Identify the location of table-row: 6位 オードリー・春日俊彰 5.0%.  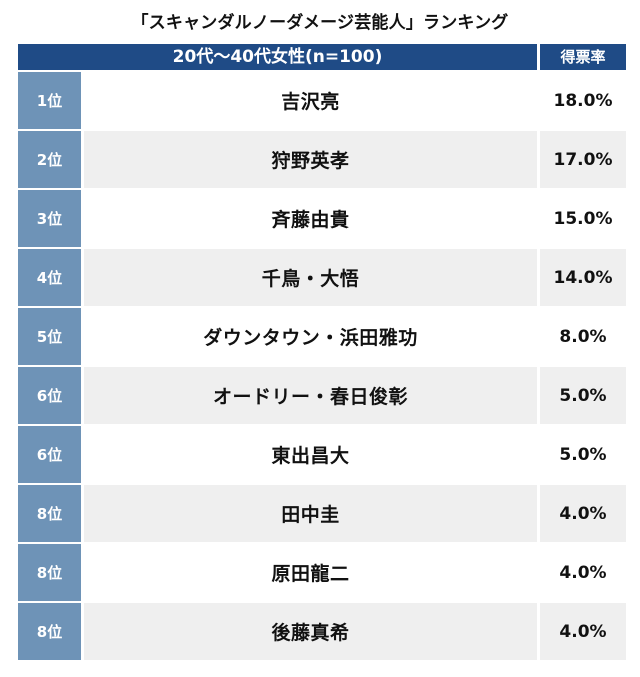
(322, 395).